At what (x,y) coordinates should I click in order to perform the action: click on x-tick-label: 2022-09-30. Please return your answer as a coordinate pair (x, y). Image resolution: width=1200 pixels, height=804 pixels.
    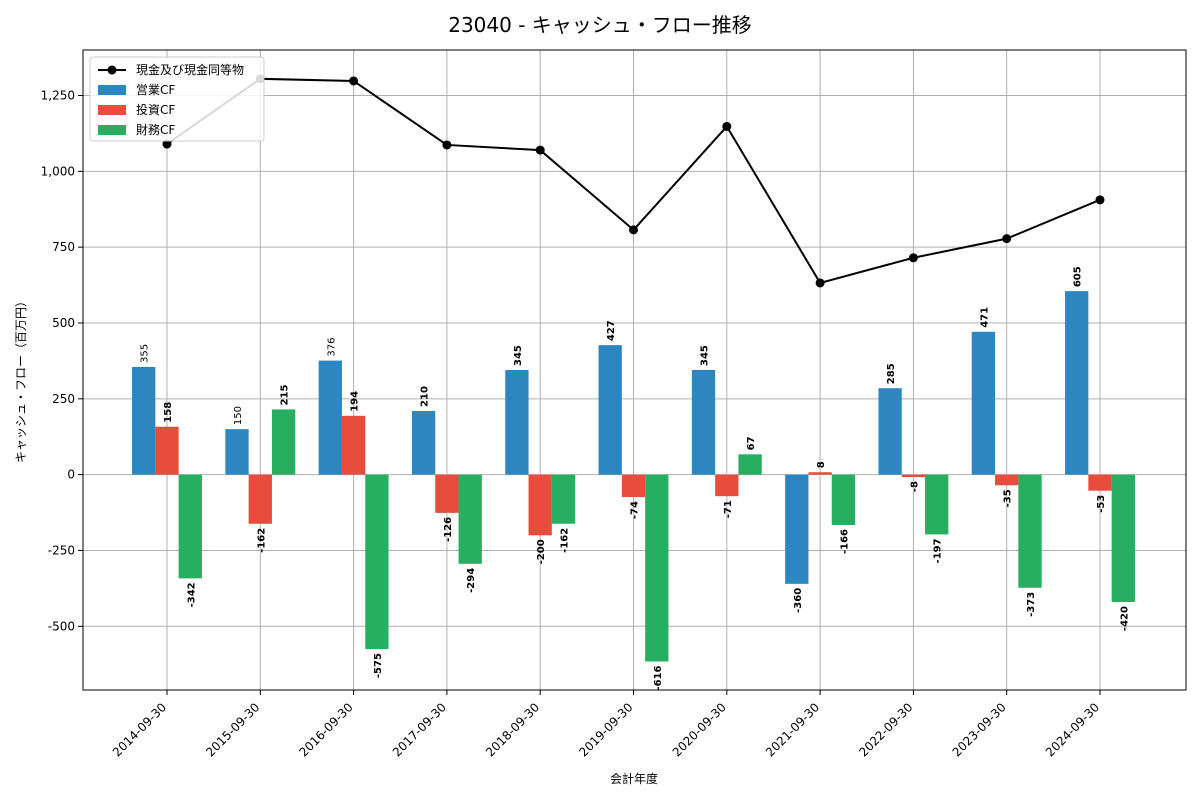
    Looking at the image, I should click on (885, 729).